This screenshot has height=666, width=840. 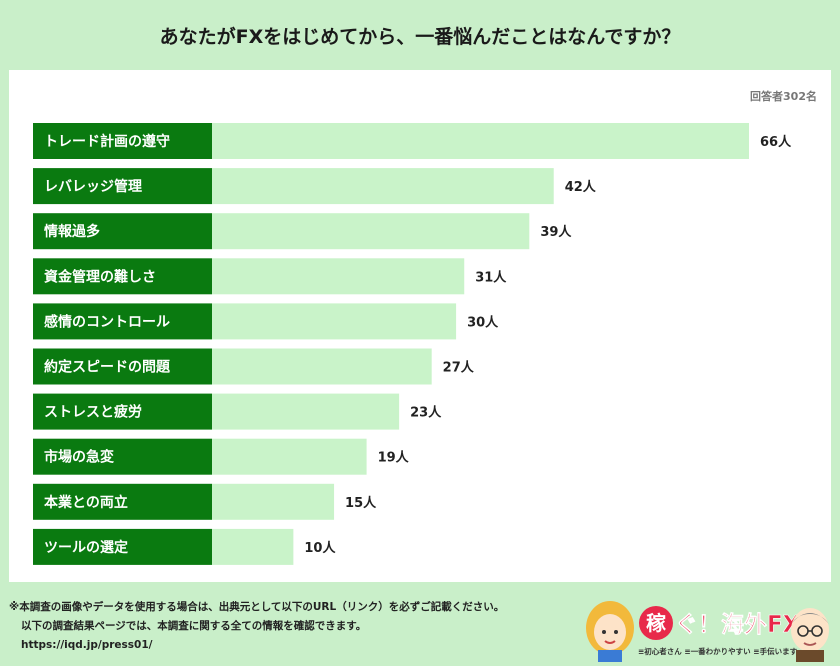 What do you see at coordinates (107, 321) in the screenshot?
I see `category-label: 感情のコントロール` at bounding box center [107, 321].